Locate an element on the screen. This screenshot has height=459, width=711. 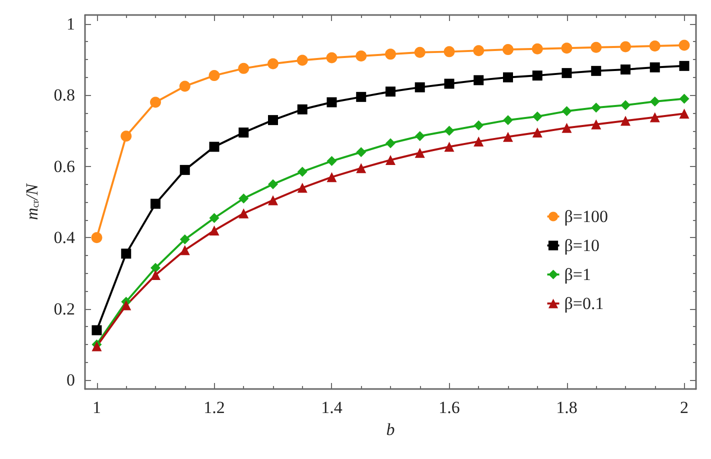
y-tick-label: 0.8 is located at coordinates (64, 95).